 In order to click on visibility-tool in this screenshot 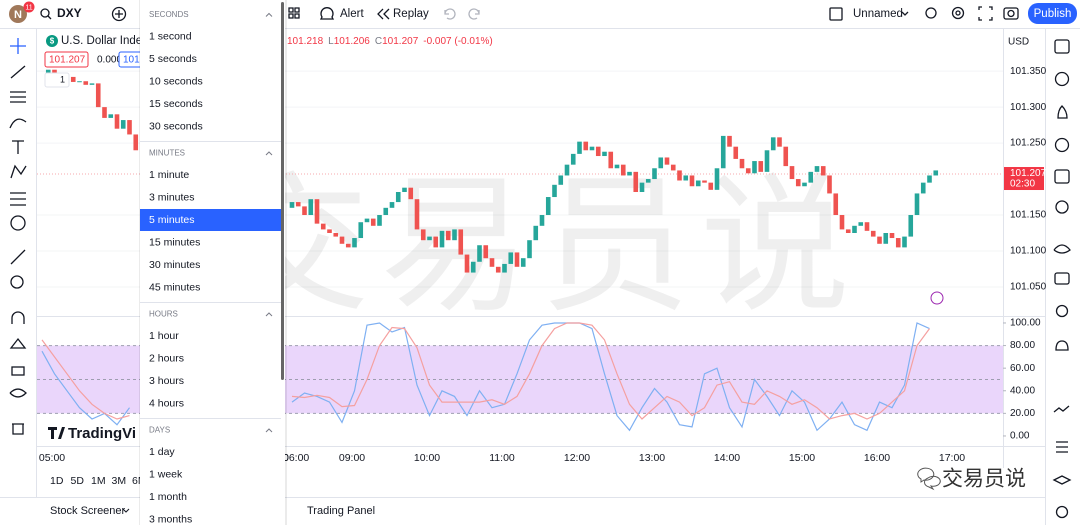, I will do `click(18, 393)`.